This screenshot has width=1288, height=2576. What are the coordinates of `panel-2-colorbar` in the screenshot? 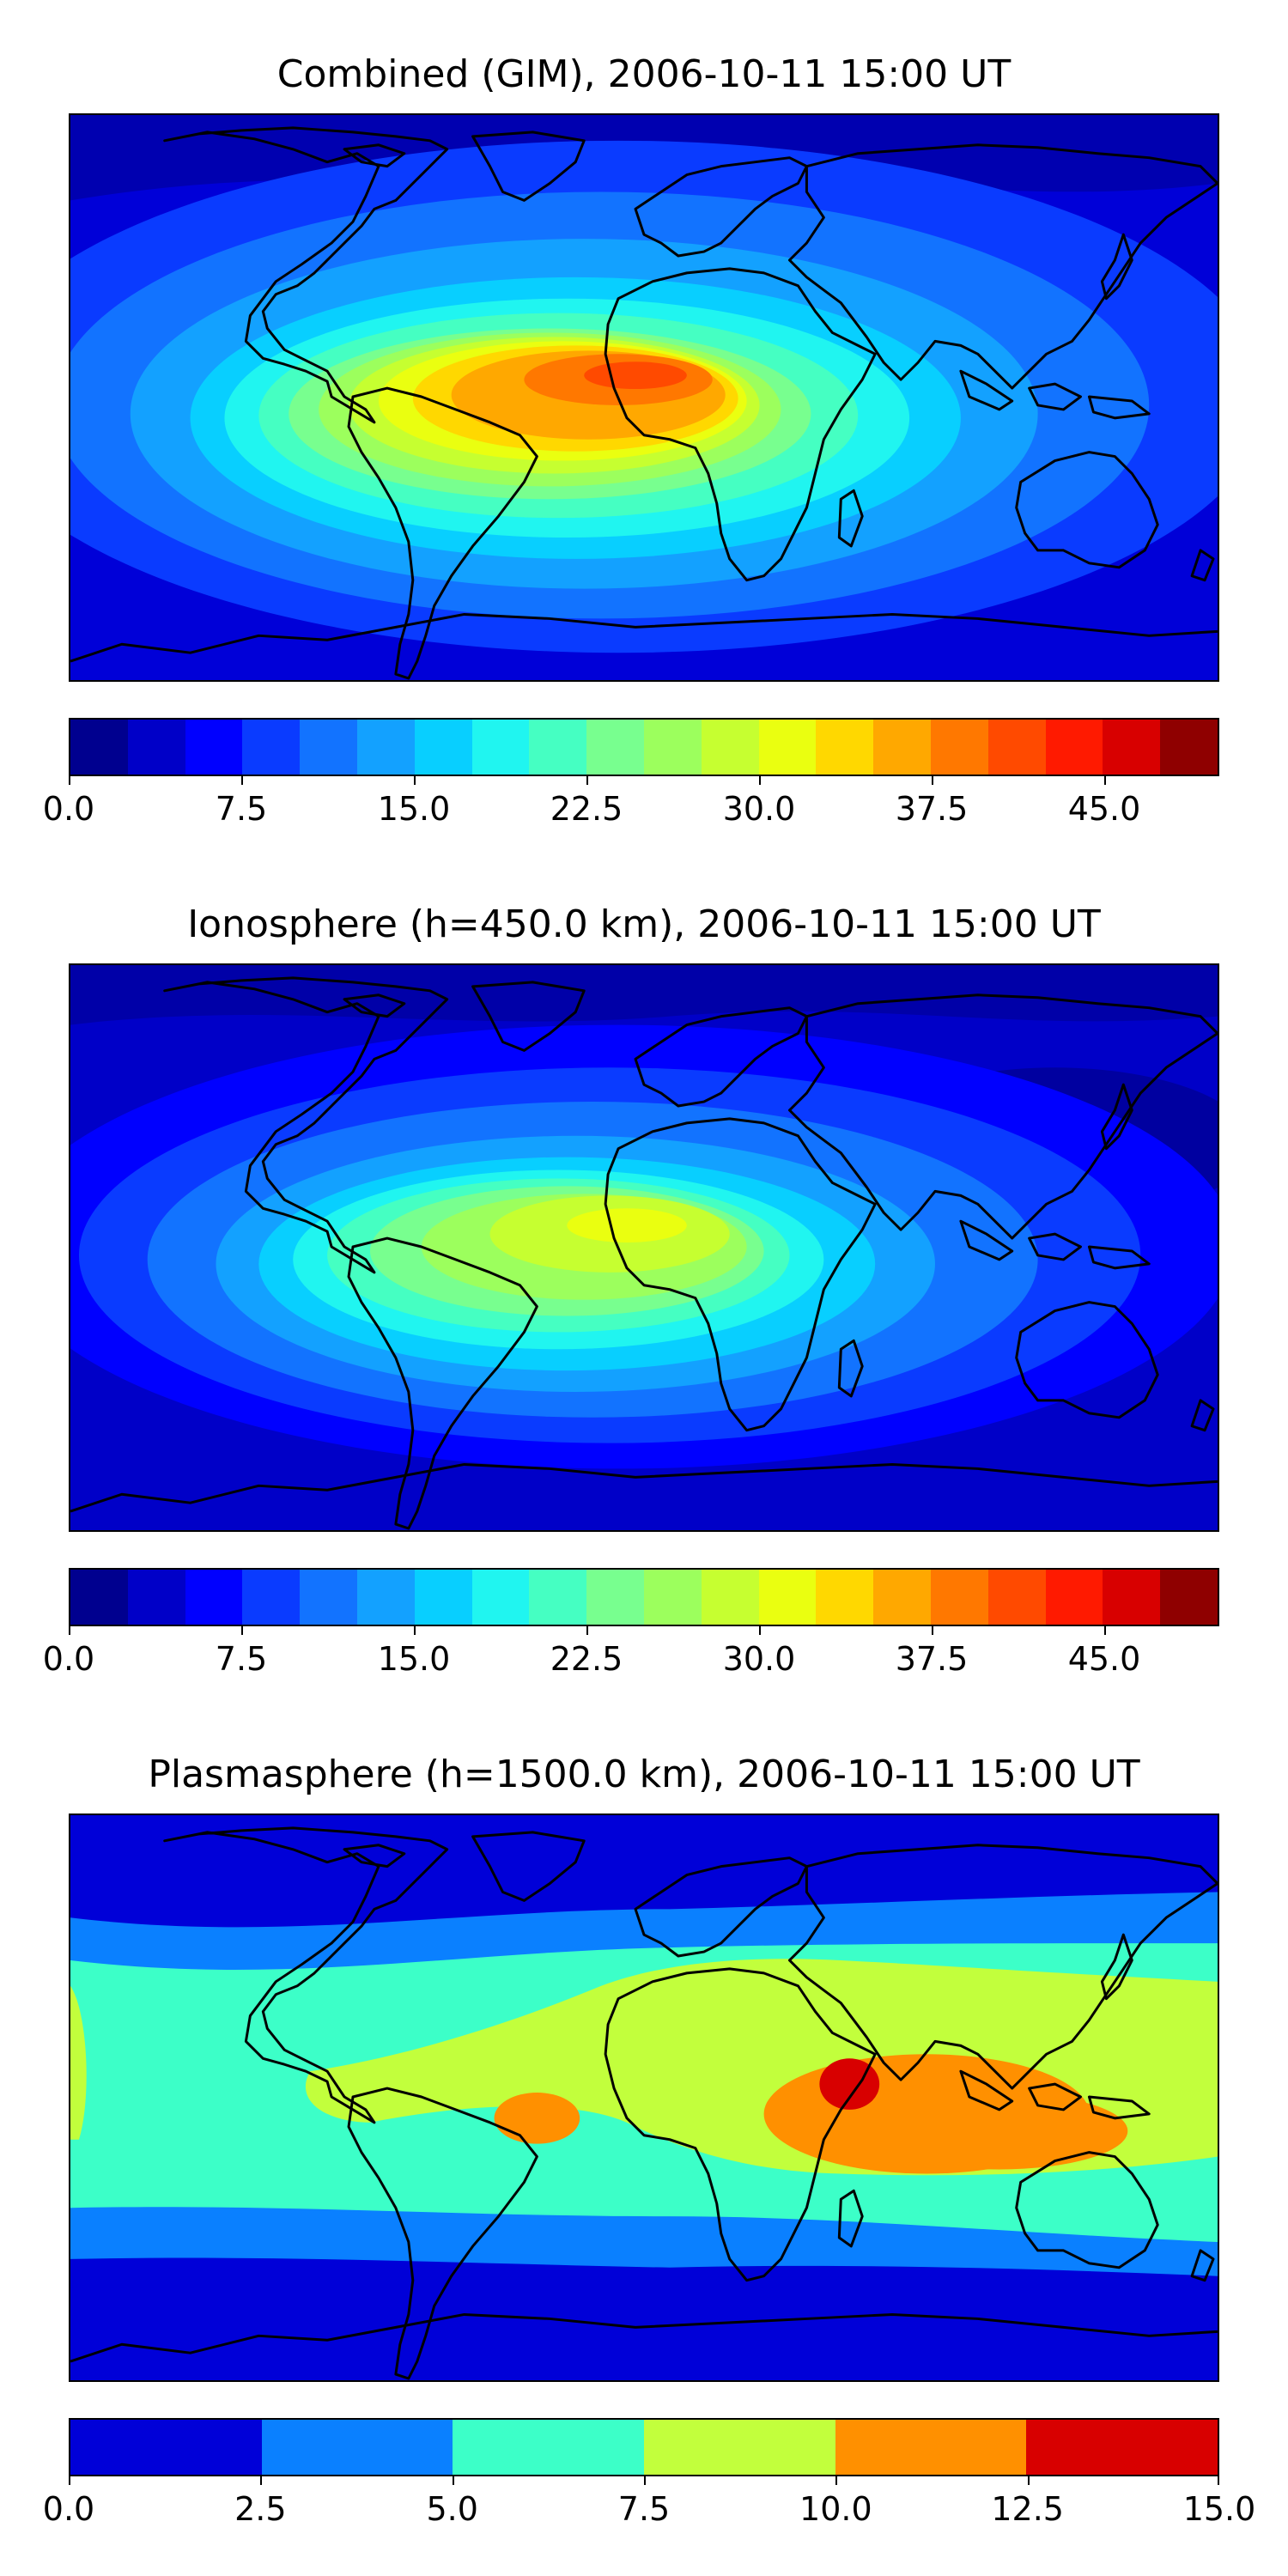 It's located at (644, 1597).